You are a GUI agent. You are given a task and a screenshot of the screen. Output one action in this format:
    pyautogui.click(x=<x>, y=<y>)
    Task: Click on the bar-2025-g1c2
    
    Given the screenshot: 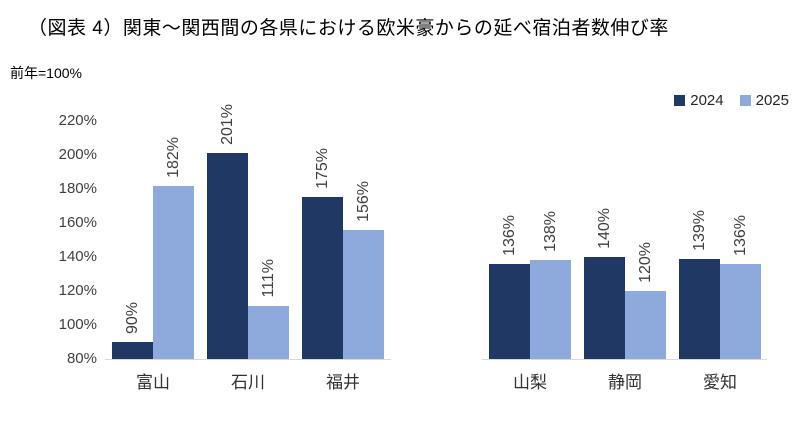 What is the action you would take?
    pyautogui.click(x=740, y=311)
    